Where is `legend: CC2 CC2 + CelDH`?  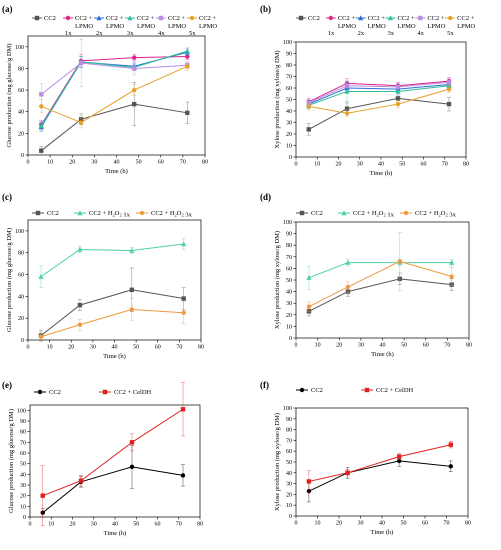 legend: CC2 CC2 + CelDH is located at coordinates (93, 392).